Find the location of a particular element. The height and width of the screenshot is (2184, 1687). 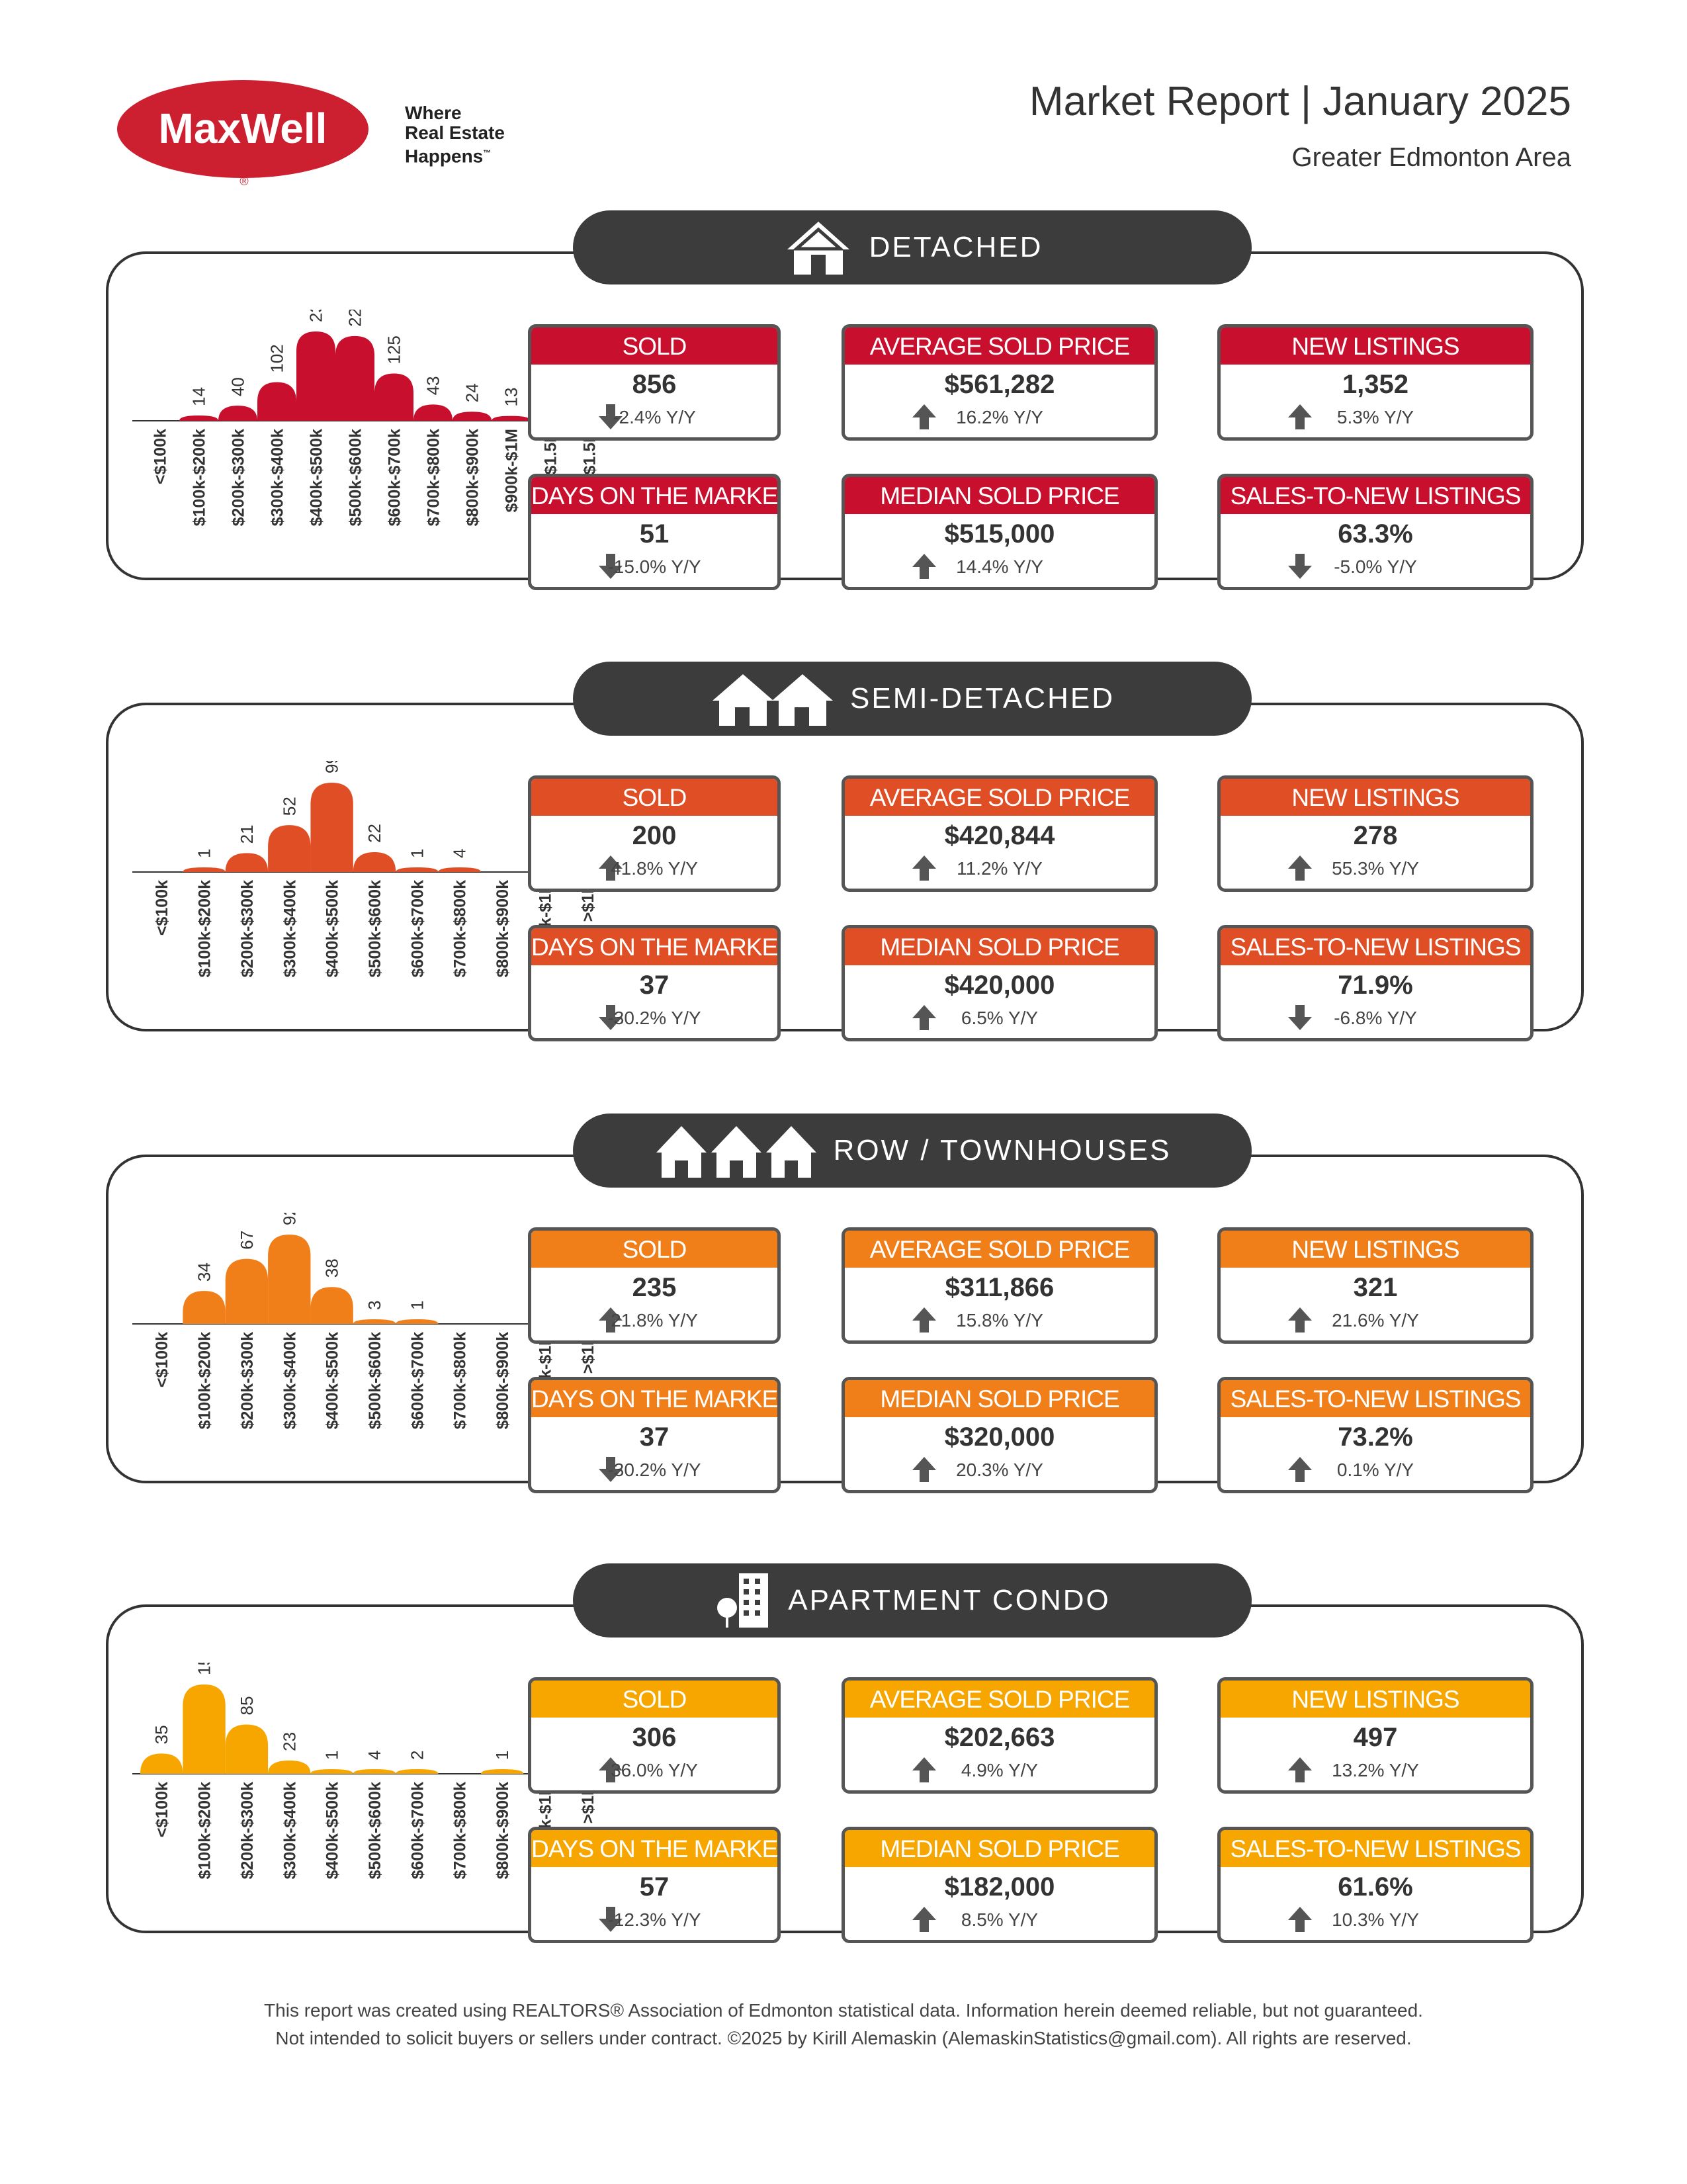

chart-data-label: 14 is located at coordinates (199, 397).